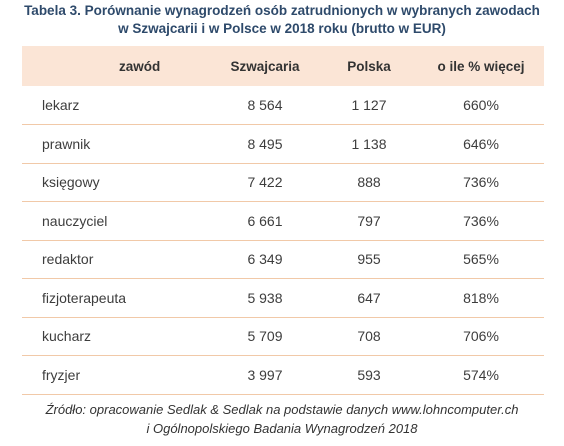 This screenshot has height=446, width=564. I want to click on cell-switzerland: 3 997, so click(265, 374).